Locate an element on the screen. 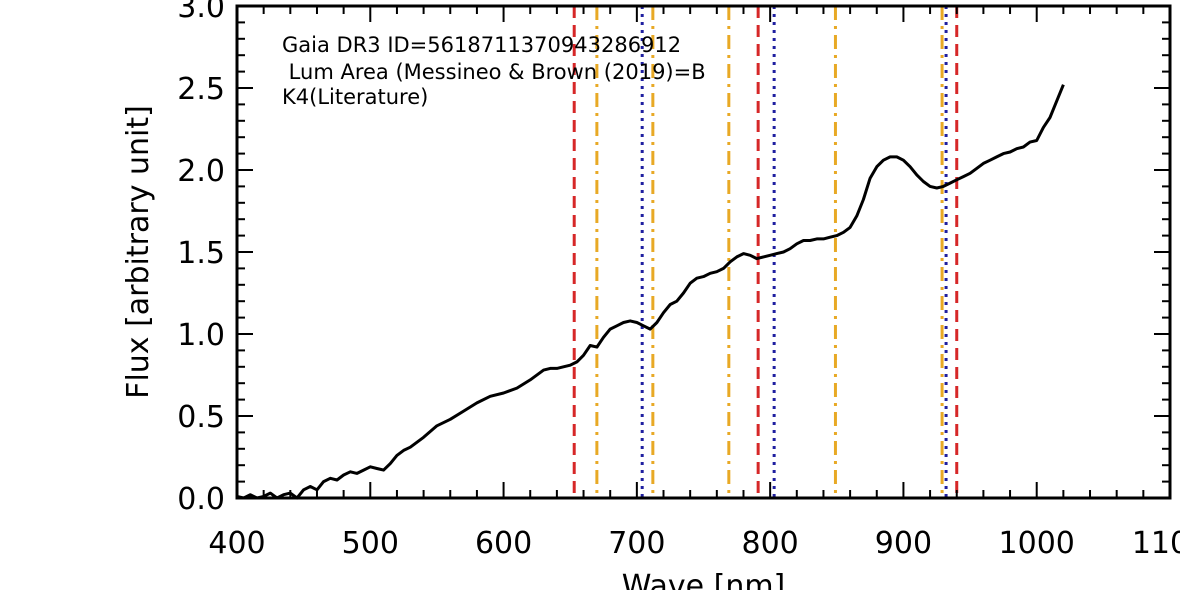 The width and height of the screenshot is (1180, 590). x-tick-label: 600 is located at coordinates (503, 543).